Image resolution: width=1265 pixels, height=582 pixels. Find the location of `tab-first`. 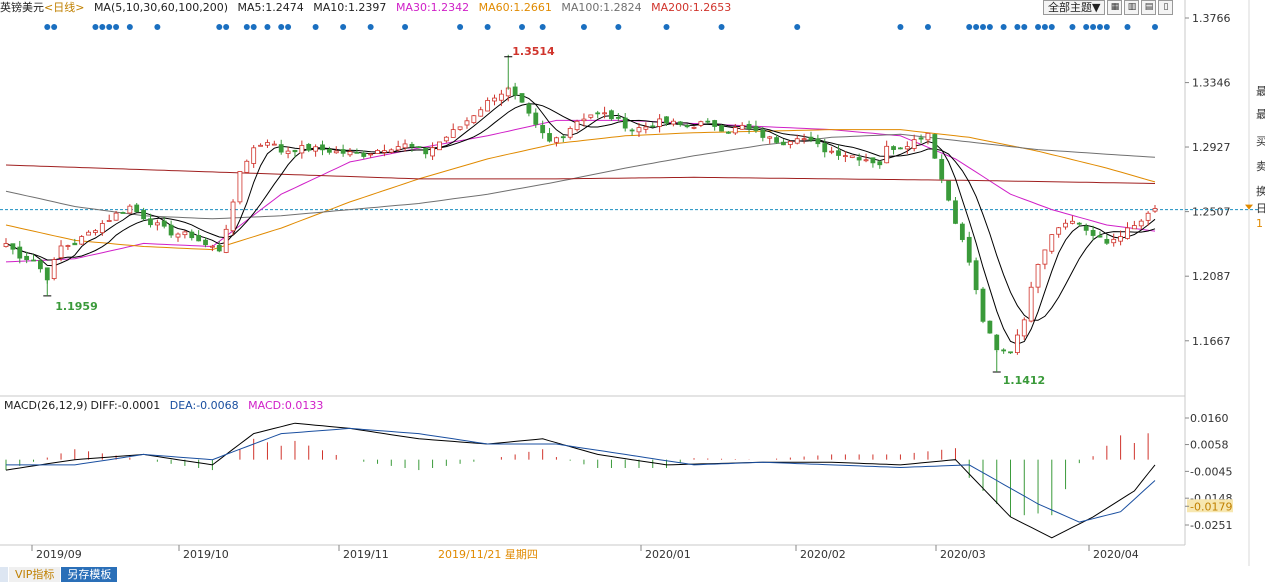

tab-first is located at coordinates (4, 574).